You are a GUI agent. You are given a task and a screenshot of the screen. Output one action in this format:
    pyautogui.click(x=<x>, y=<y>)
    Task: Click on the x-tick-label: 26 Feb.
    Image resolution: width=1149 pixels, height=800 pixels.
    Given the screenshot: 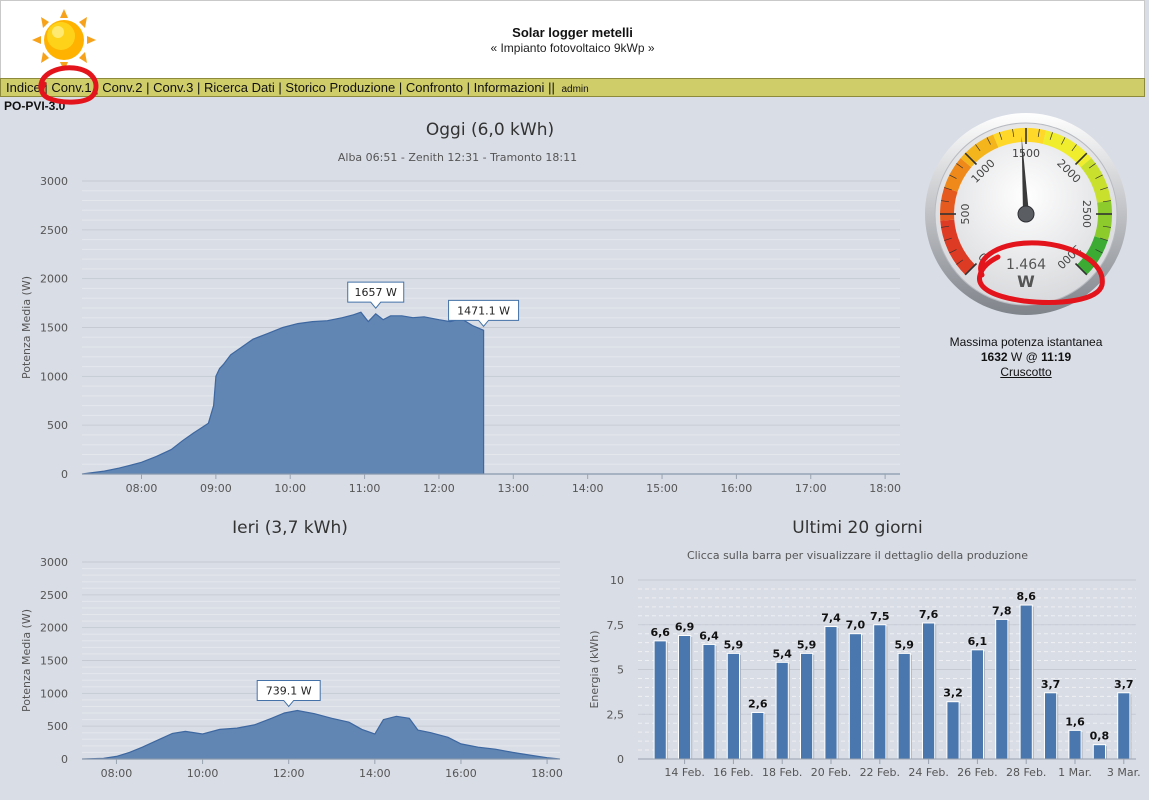 What is the action you would take?
    pyautogui.click(x=977, y=772)
    